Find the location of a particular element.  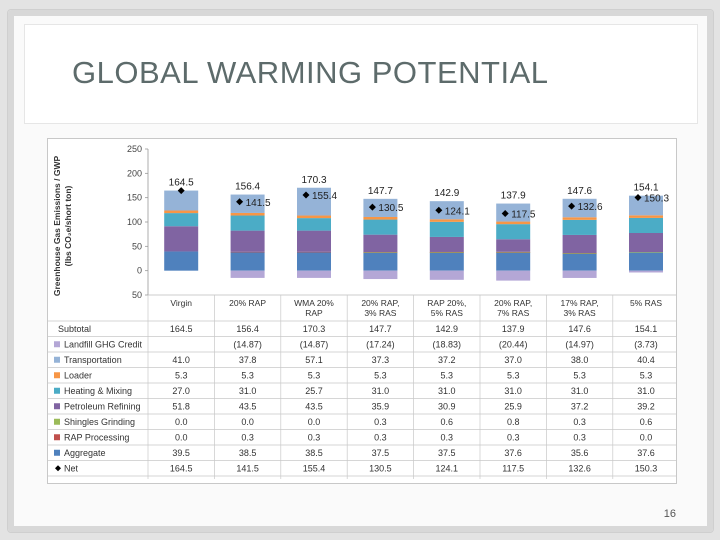

subtotal-data-label: 170.3 is located at coordinates (313, 180).